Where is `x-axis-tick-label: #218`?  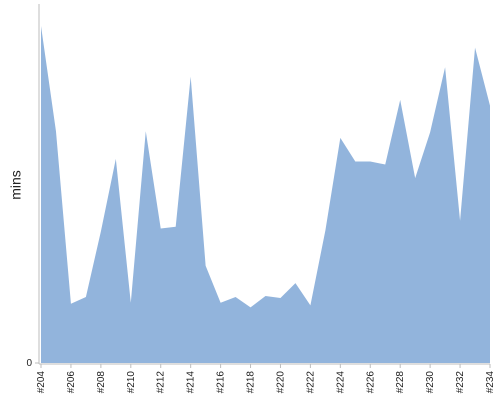
x-axis-tick-label: #218 is located at coordinates (251, 382).